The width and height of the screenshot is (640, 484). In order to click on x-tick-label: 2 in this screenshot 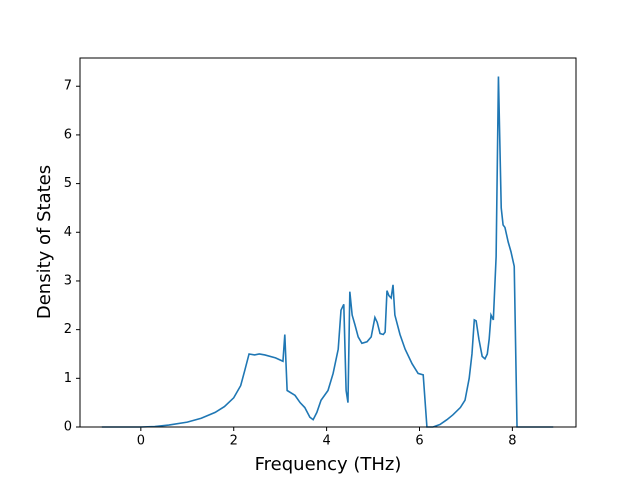, I will do `click(234, 441)`.